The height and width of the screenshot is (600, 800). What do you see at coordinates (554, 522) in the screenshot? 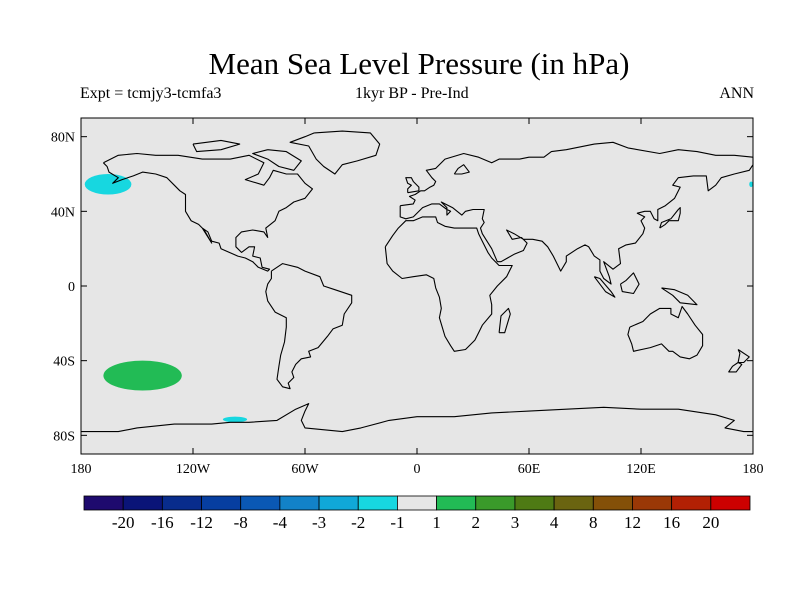
I see `colorbar-label: 4` at bounding box center [554, 522].